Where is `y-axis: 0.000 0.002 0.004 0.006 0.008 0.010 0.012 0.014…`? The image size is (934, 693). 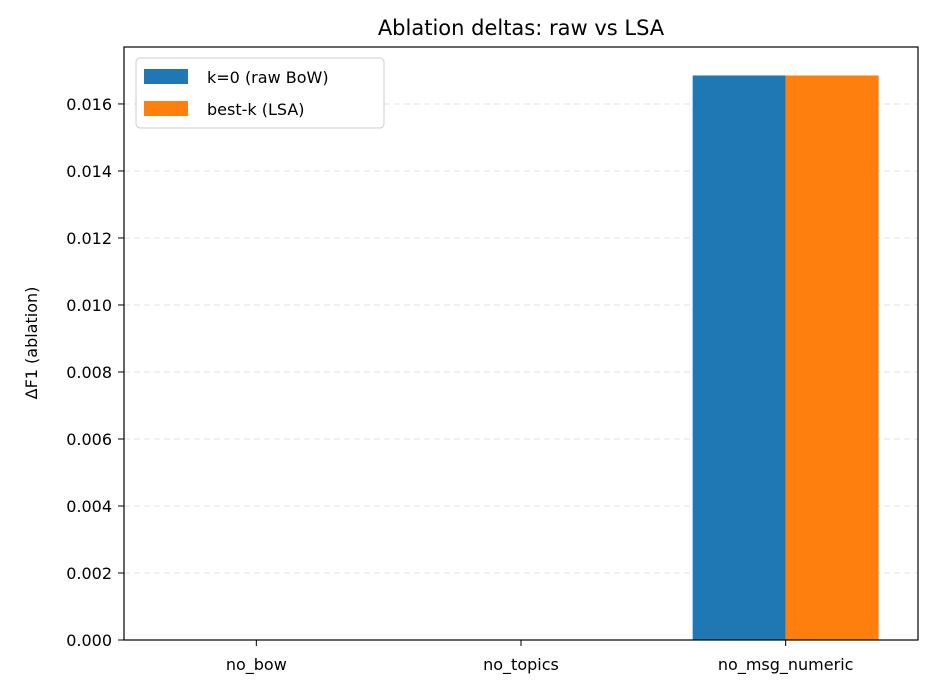
y-axis: 0.000 0.002 0.004 0.006 0.008 0.010 0.012 0.014… is located at coordinates (95, 372).